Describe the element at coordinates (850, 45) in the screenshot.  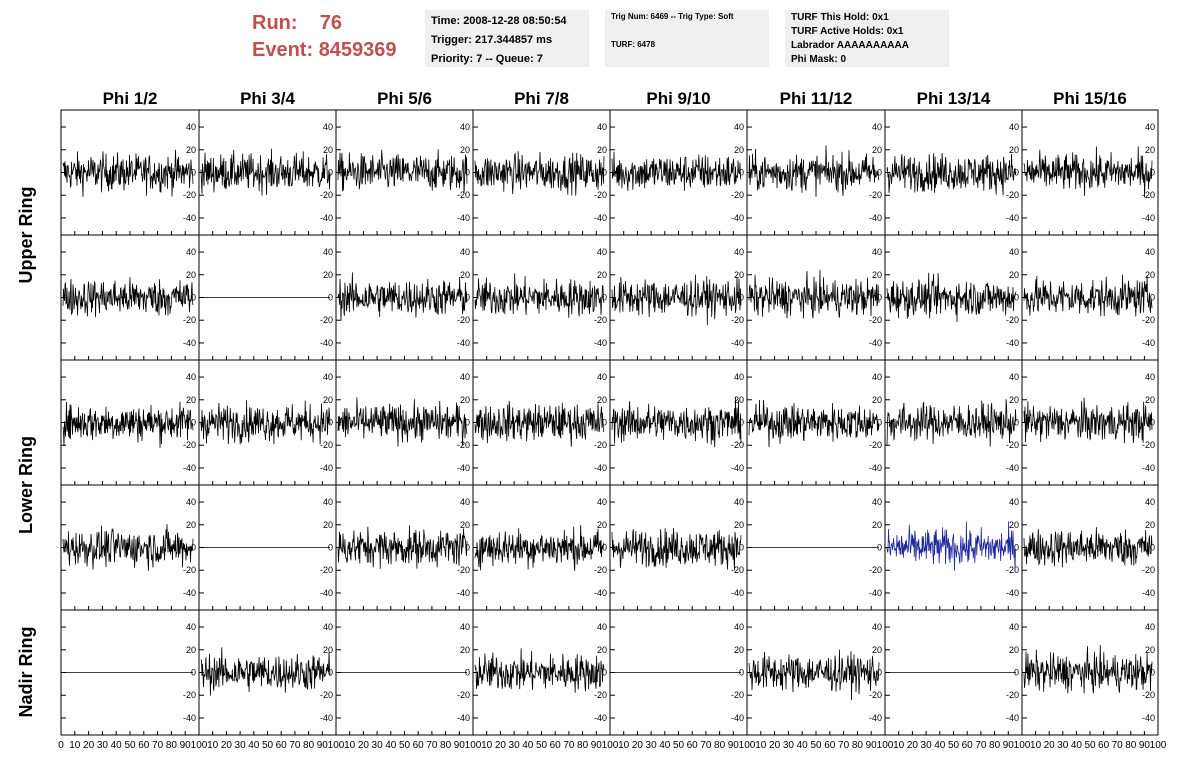
I see `labrador-text: Labrador AAAAAAAAAA` at that location.